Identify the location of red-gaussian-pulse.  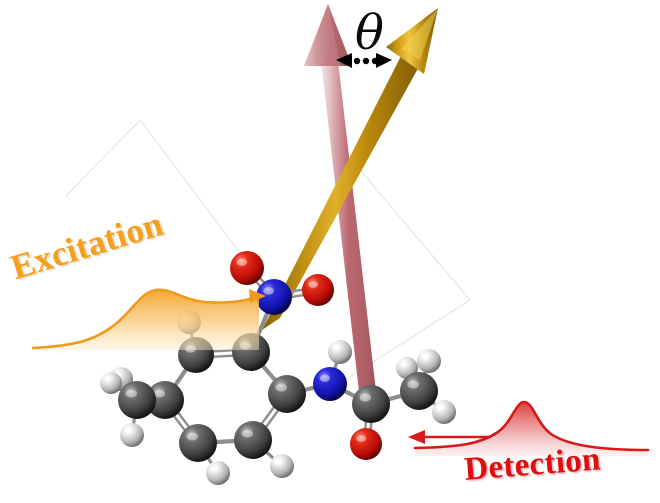
(529, 428).